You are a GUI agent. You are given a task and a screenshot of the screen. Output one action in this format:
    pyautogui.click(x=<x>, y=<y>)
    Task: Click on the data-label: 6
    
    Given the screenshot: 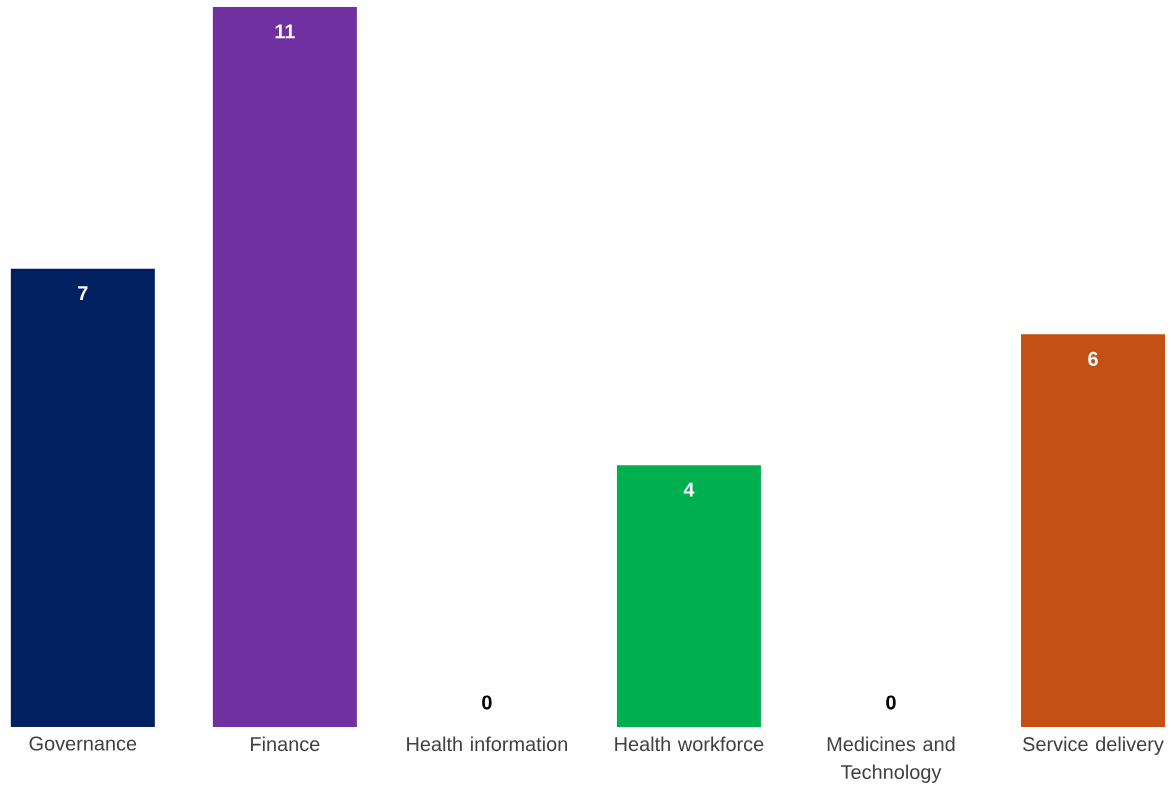 What is the action you would take?
    pyautogui.click(x=1093, y=358)
    